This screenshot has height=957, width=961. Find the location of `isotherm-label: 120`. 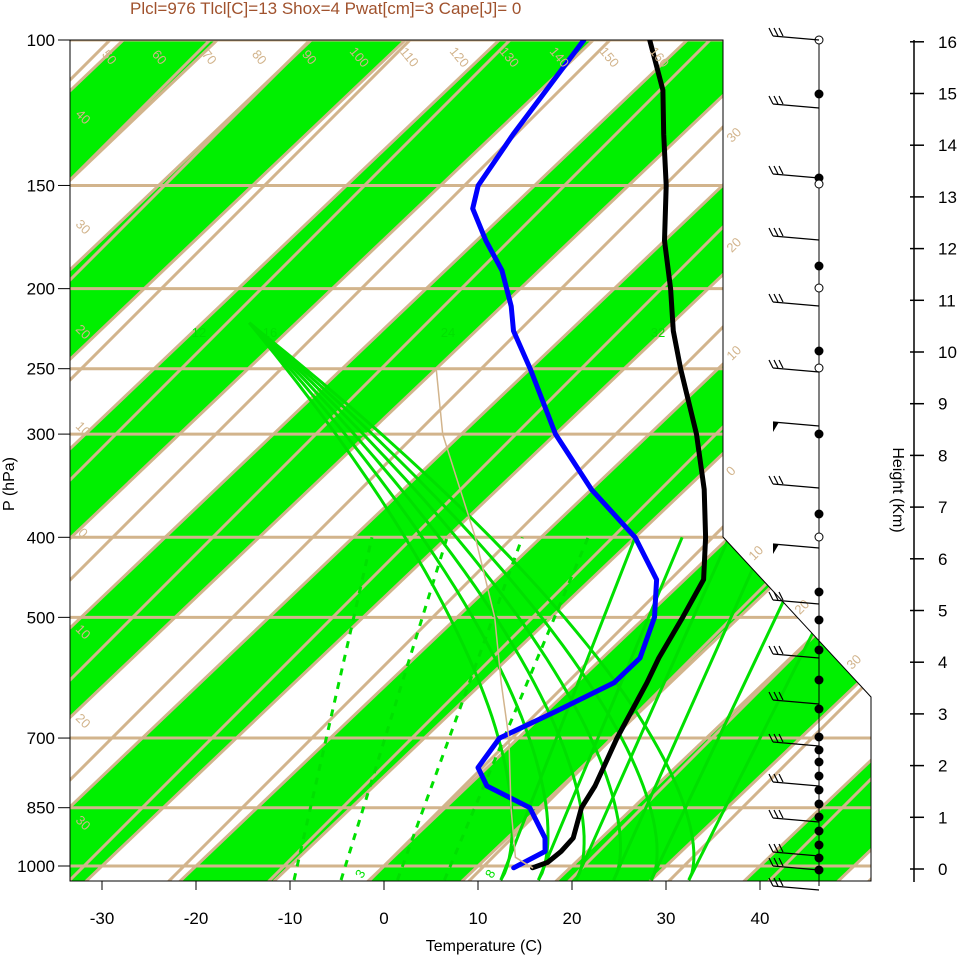

isotherm-label: 120 is located at coordinates (459, 57).